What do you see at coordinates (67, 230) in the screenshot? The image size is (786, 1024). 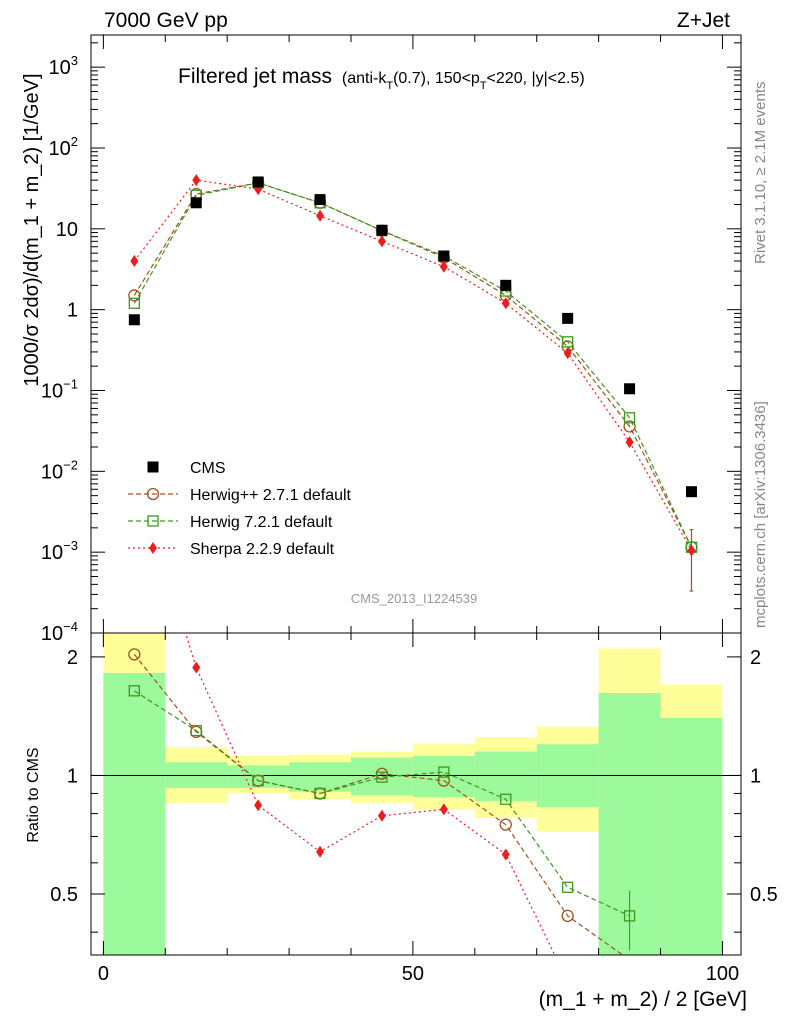 I see `main-y-tick-label: 10` at bounding box center [67, 230].